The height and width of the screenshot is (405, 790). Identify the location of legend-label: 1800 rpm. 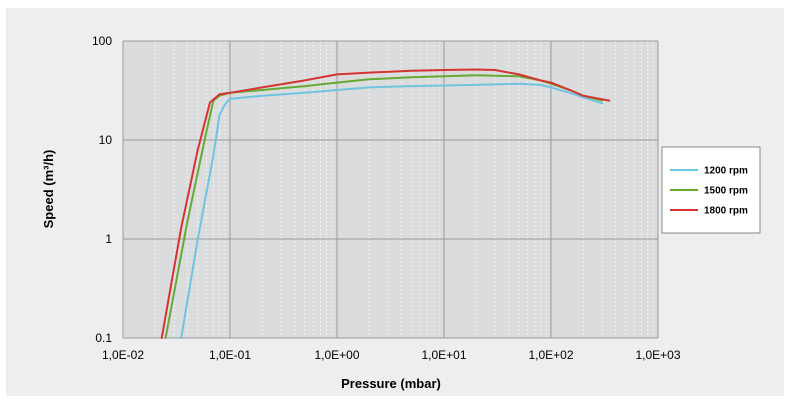
(726, 211).